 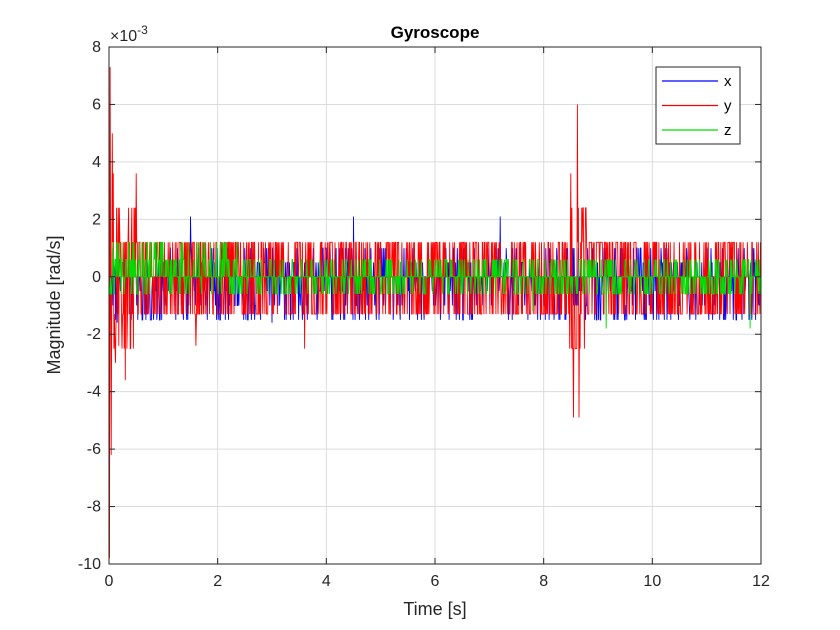 What do you see at coordinates (435, 32) in the screenshot?
I see `chart-title: Gyroscope` at bounding box center [435, 32].